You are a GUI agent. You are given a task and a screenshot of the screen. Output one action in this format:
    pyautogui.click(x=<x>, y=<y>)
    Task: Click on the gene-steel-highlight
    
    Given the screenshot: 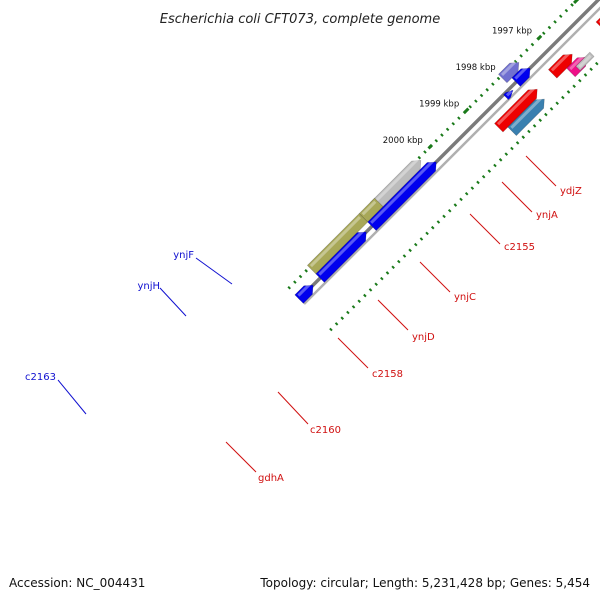 What is the action you would take?
    pyautogui.click(x=526, y=113)
    